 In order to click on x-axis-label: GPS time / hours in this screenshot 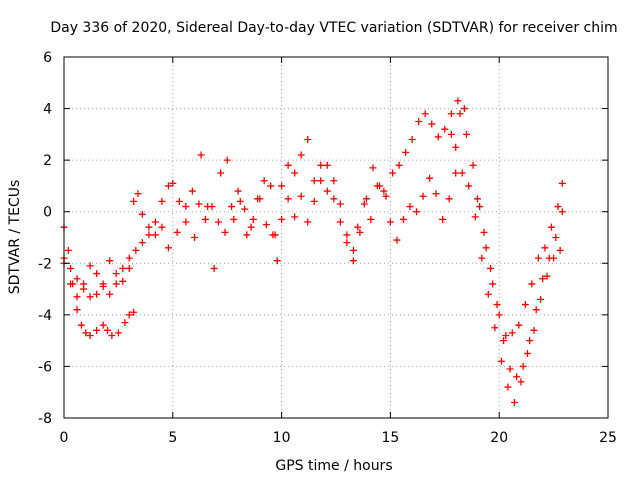, I will do `click(333, 466)`.